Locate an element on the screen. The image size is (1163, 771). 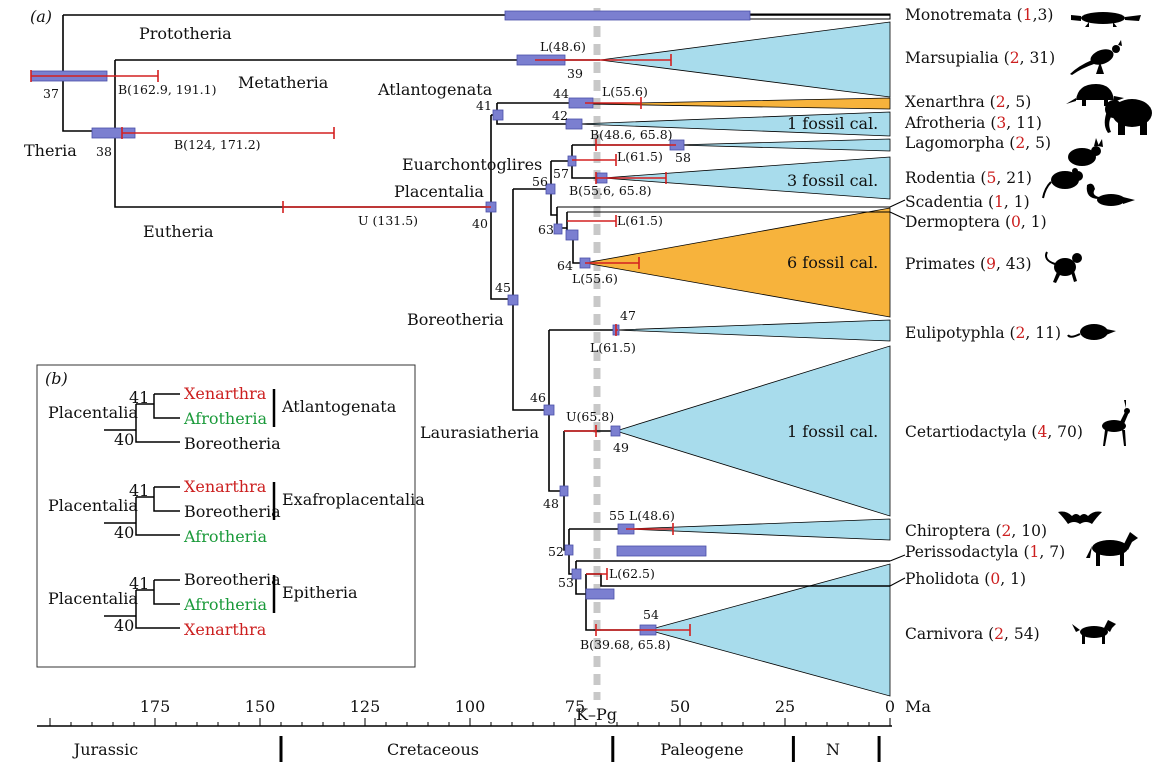
elephant-icon is located at coordinates (1128, 117).